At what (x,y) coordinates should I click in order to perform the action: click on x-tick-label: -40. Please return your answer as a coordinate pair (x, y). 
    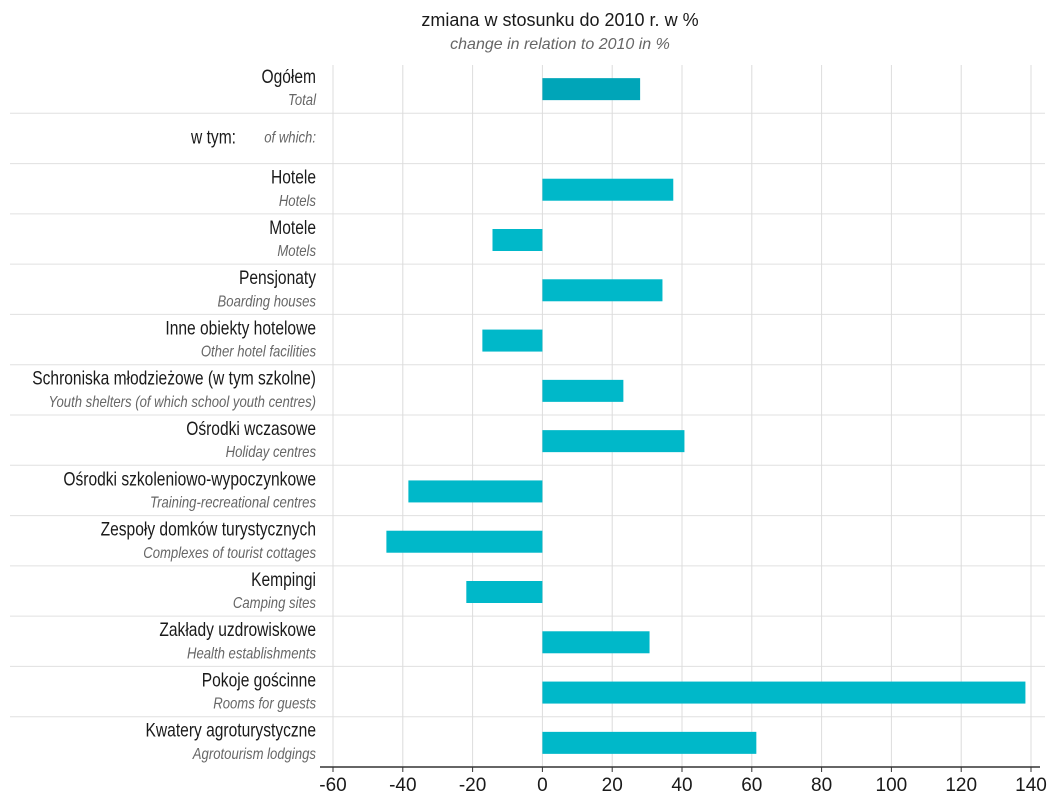
    Looking at the image, I should click on (402, 785).